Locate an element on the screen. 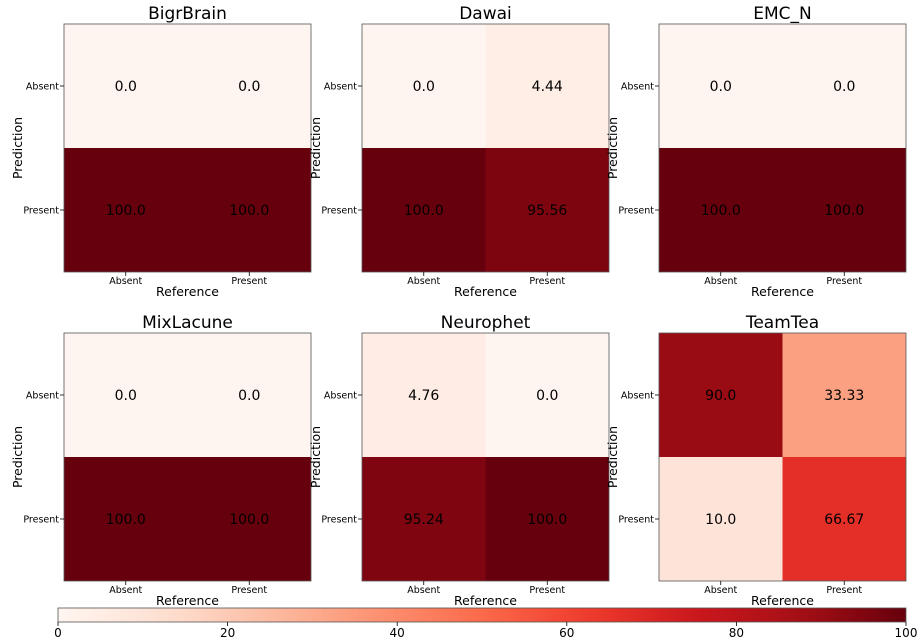  colorbar-tick-label: 20 is located at coordinates (227, 632).